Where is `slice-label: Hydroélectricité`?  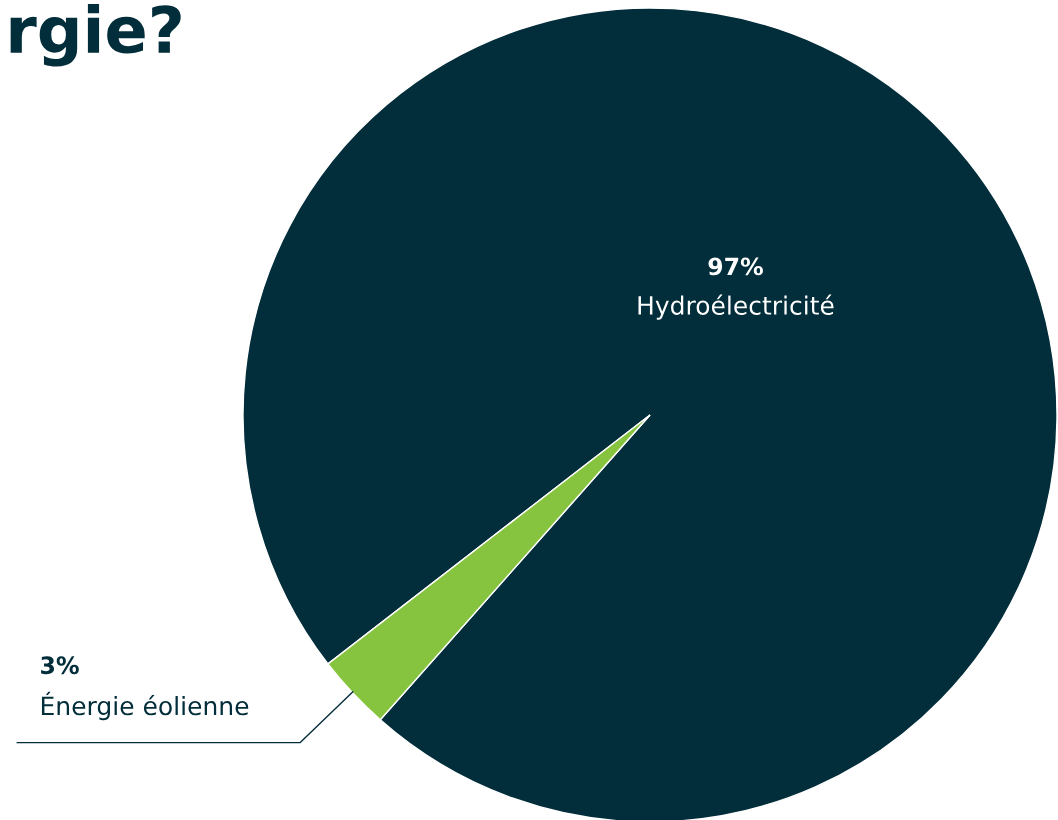 slice-label: Hydroélectricité is located at coordinates (736, 307).